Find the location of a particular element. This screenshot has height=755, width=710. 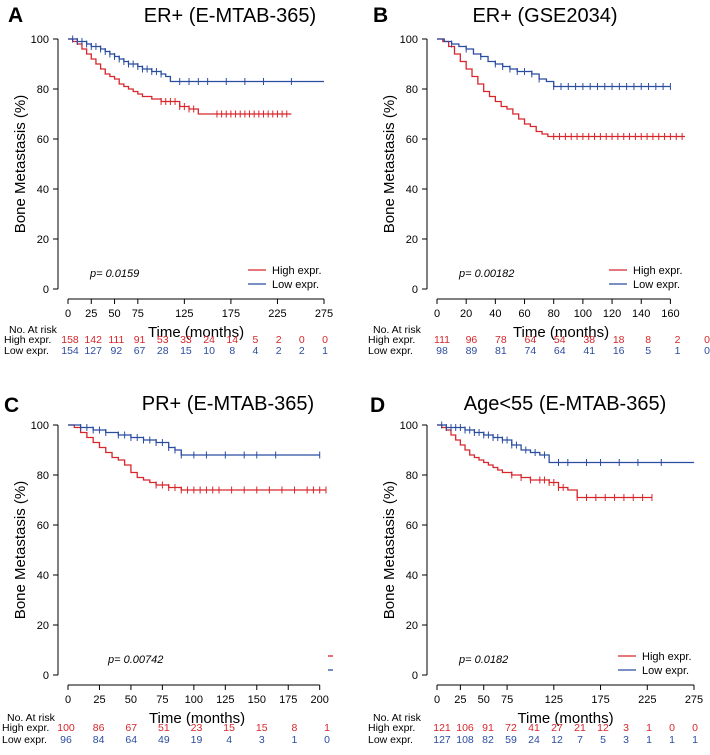

risk-low-count: 5 is located at coordinates (648, 351).